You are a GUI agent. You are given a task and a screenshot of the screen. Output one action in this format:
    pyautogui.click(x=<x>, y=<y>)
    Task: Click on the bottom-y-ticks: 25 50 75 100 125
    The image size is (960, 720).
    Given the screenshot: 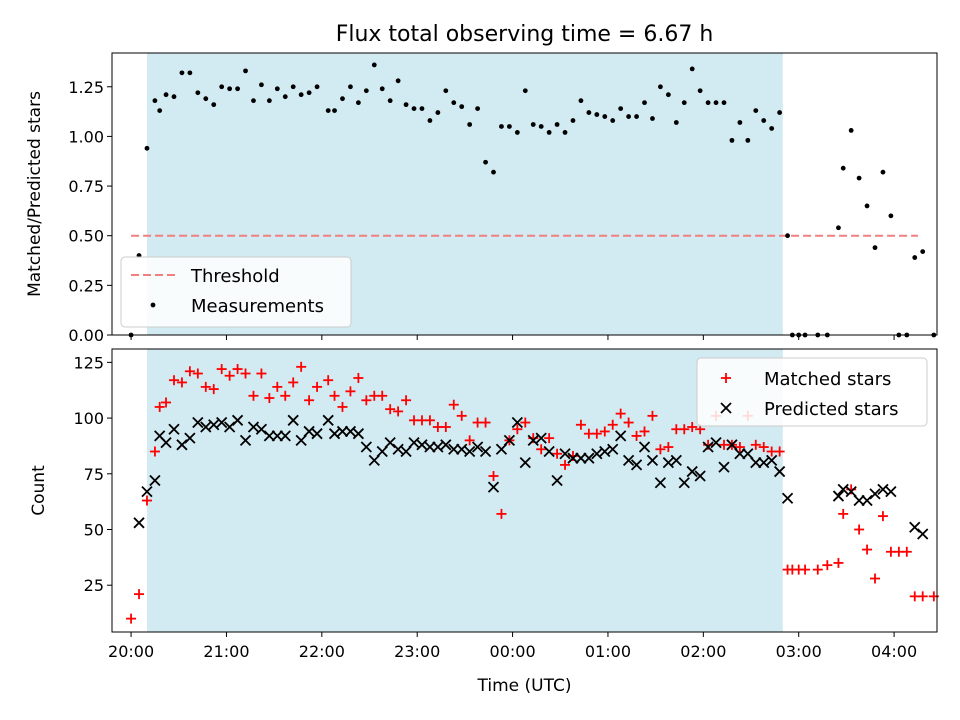 What is the action you would take?
    pyautogui.click(x=92, y=474)
    